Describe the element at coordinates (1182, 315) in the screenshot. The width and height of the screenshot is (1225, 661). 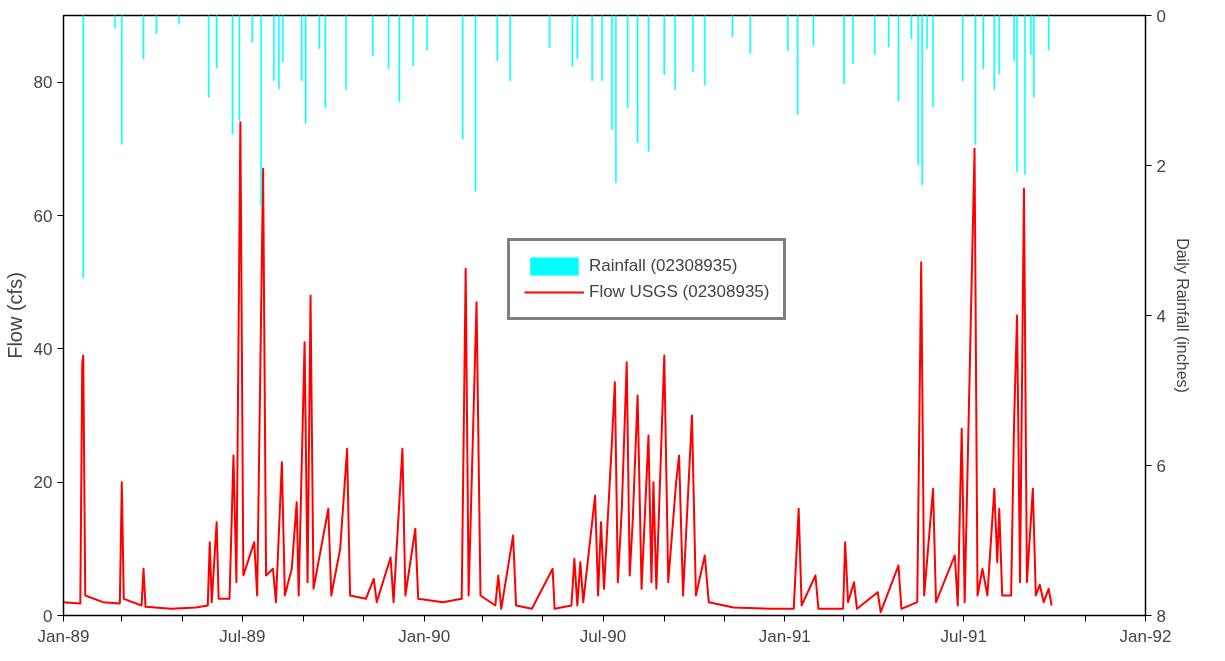
I see `y2-axis-title: Daily Rainfall (inches)` at that location.